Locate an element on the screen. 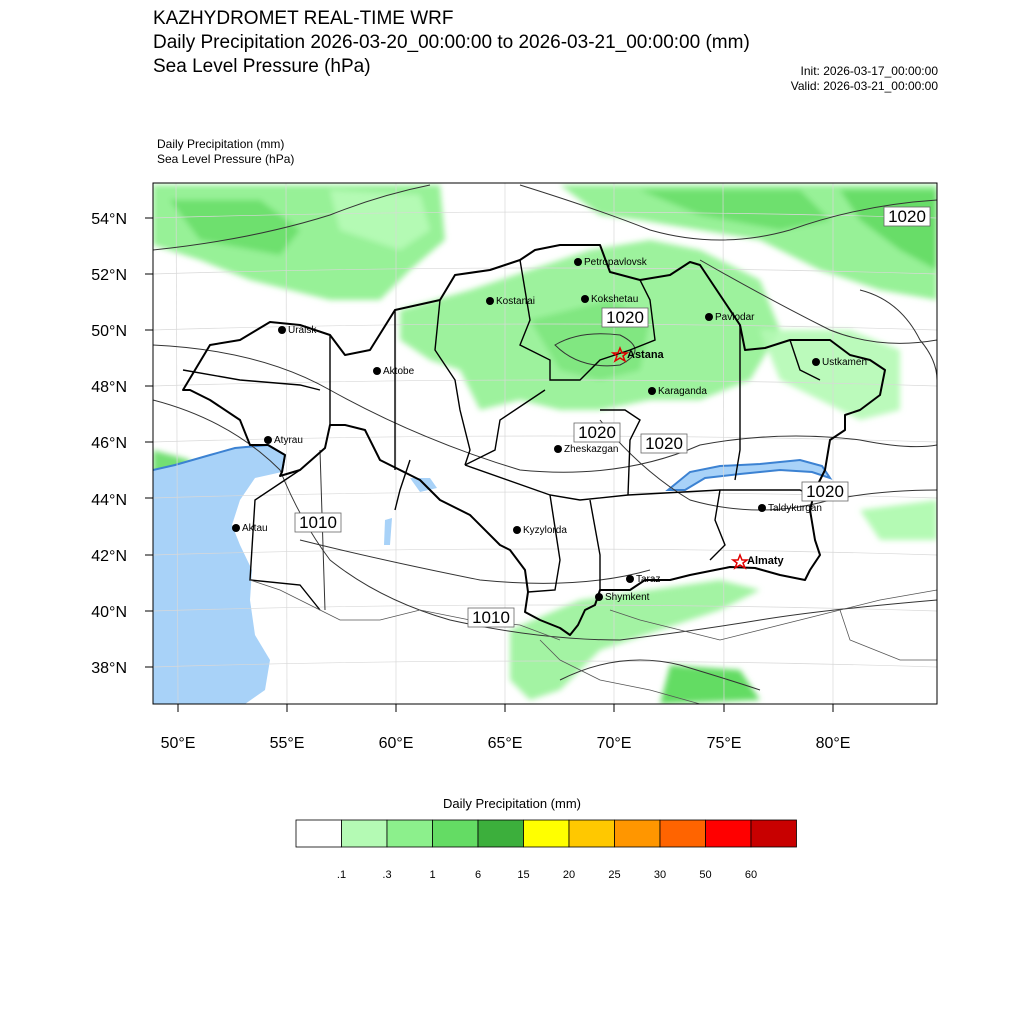 The height and width of the screenshot is (1024, 1024). city-marker: Atyrau is located at coordinates (283, 440).